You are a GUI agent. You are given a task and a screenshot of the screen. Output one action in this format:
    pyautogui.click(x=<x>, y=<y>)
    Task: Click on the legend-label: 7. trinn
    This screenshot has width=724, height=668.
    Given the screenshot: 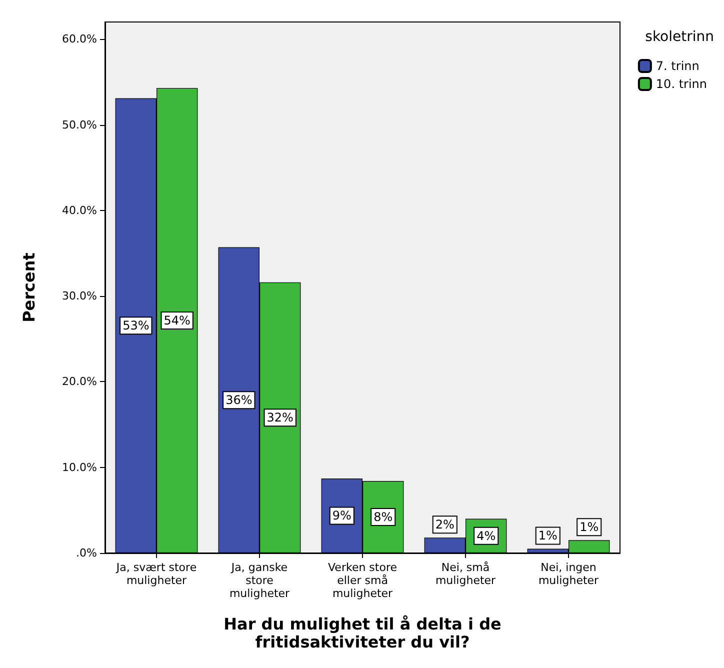 What is the action you would take?
    pyautogui.click(x=678, y=66)
    